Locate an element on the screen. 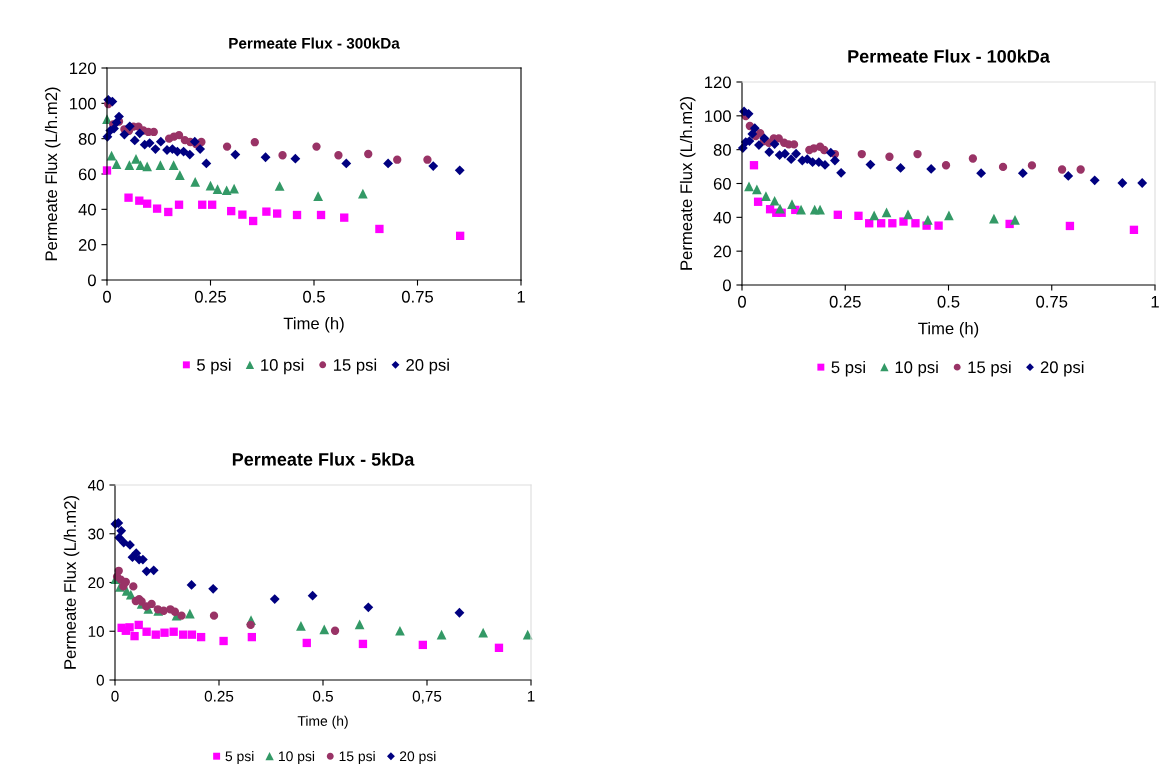 The height and width of the screenshot is (782, 1169). x-tick-label: 0,75 is located at coordinates (427, 697).